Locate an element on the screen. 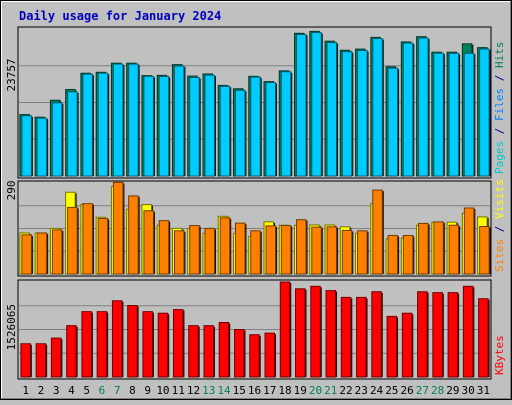  chart-title: Daily usage for January 2024 is located at coordinates (120, 16).